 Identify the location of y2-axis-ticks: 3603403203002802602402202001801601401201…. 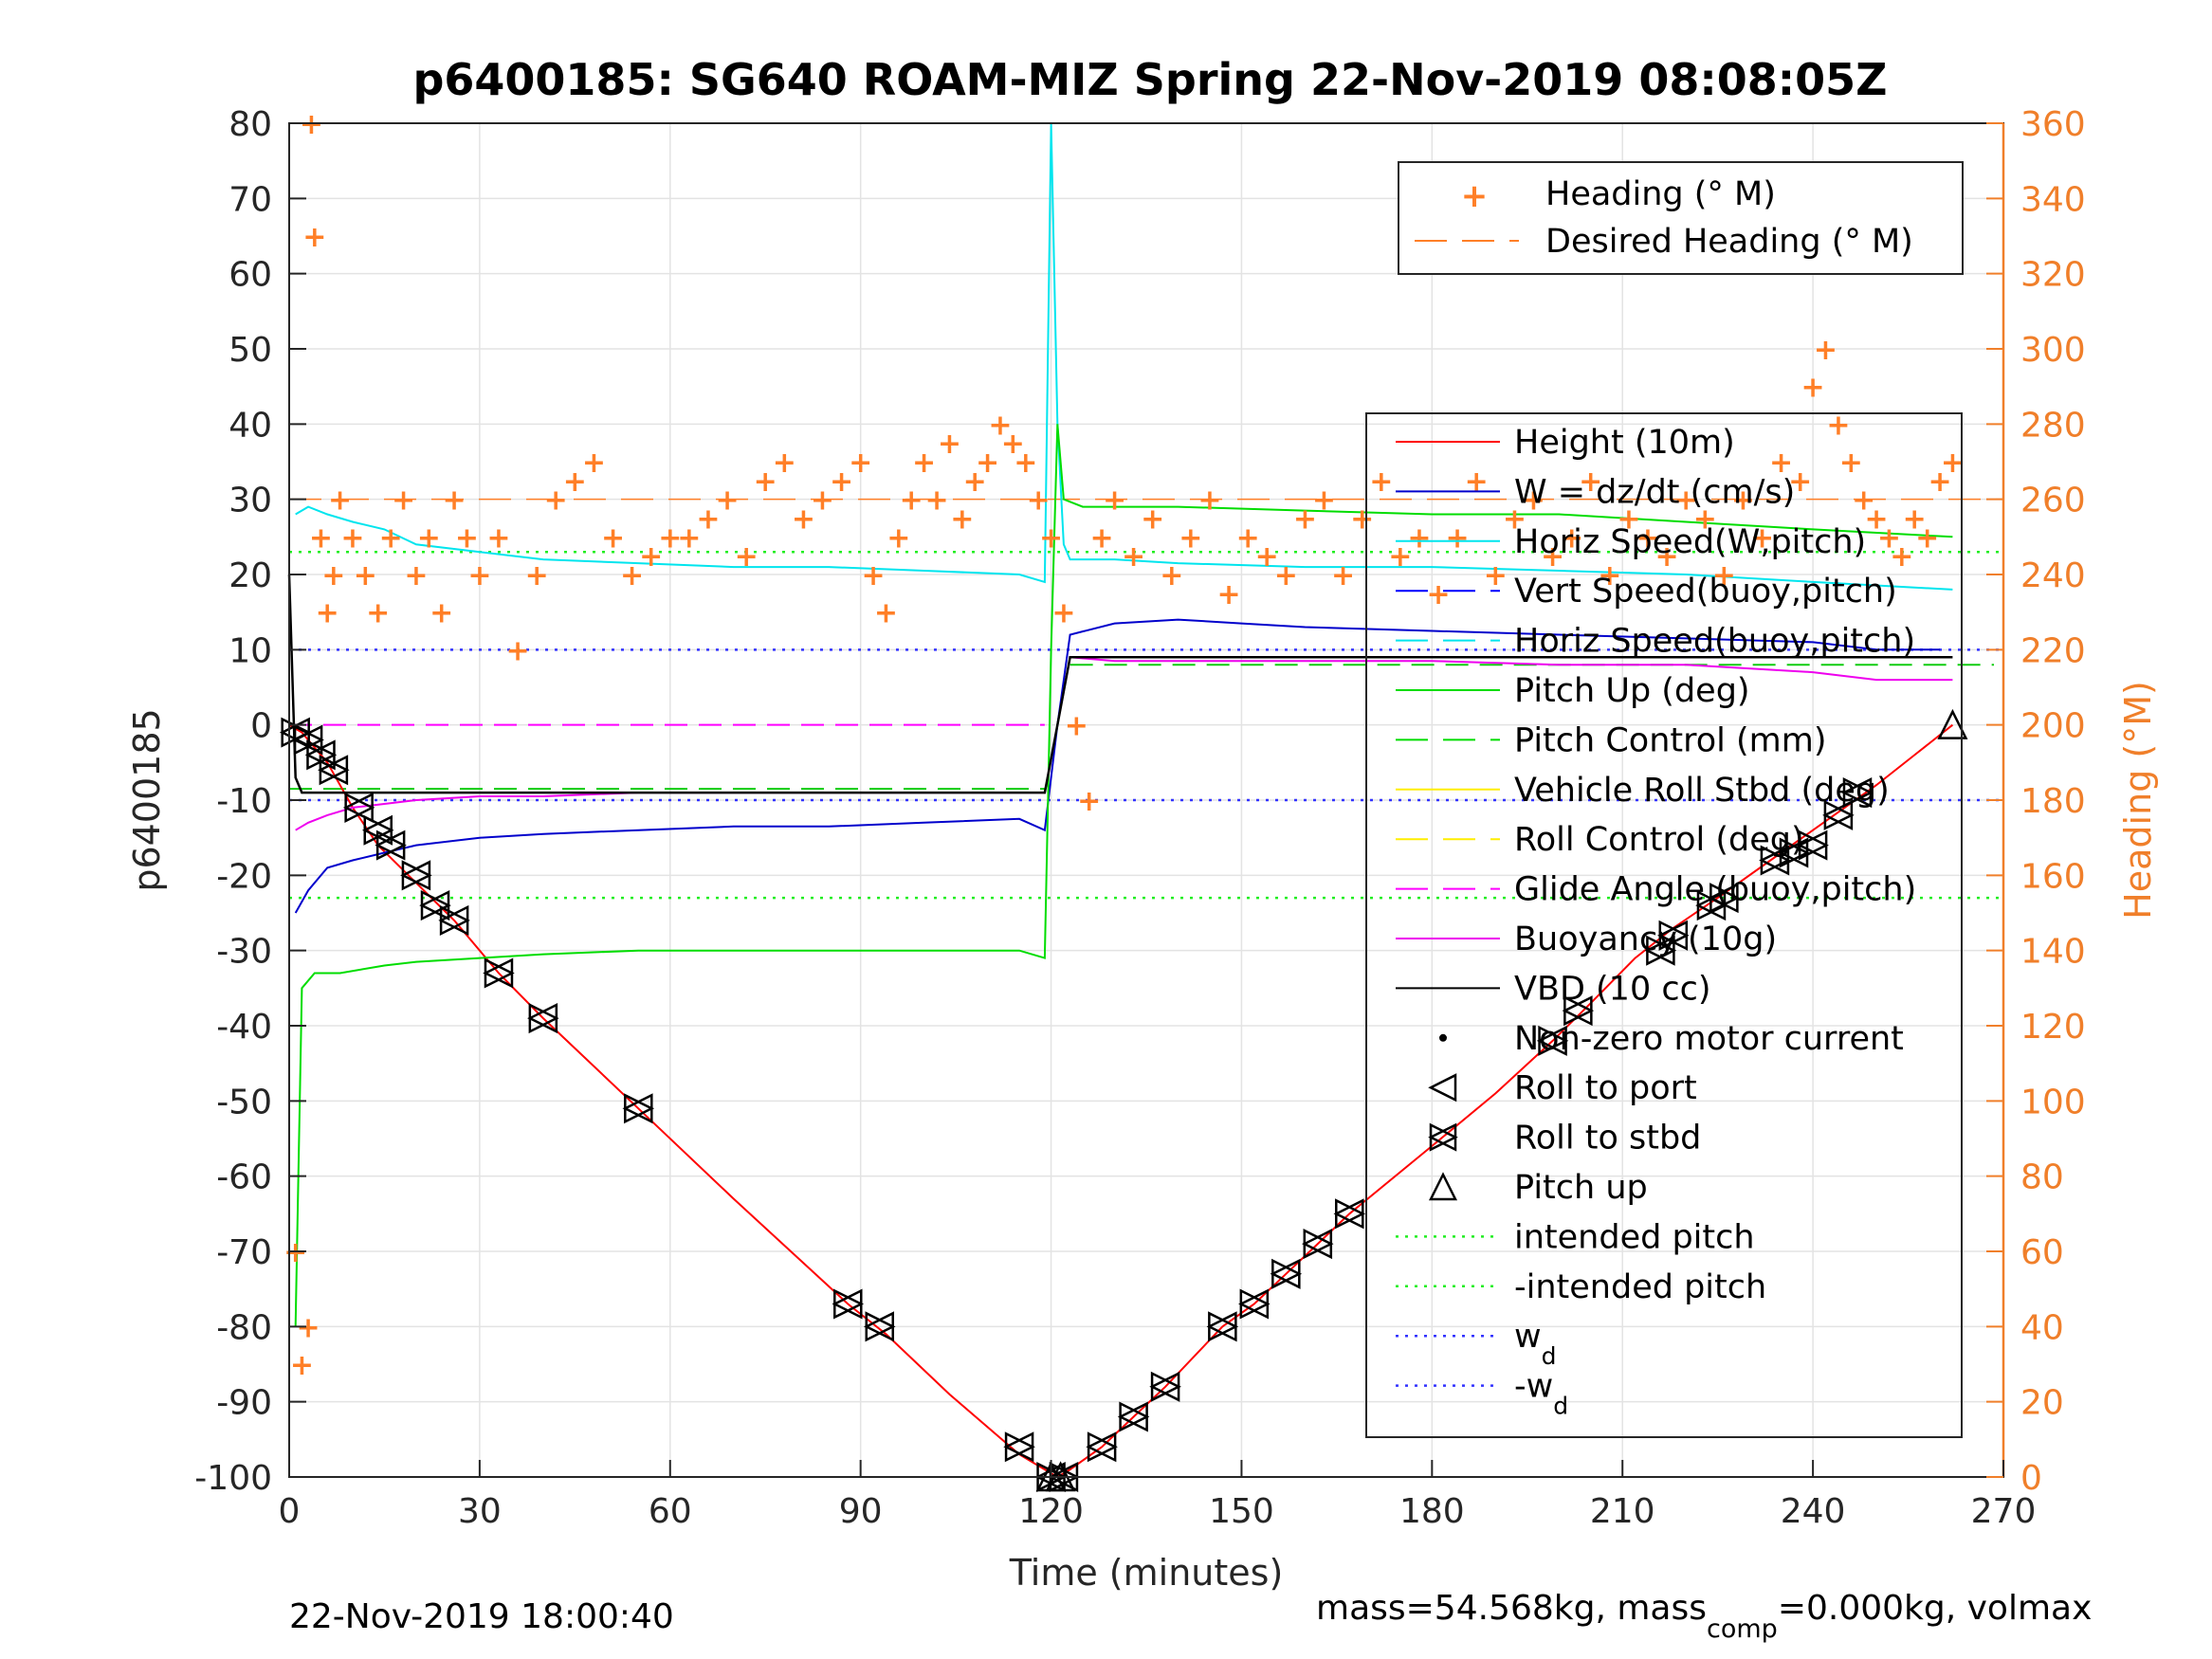
(2036, 801).